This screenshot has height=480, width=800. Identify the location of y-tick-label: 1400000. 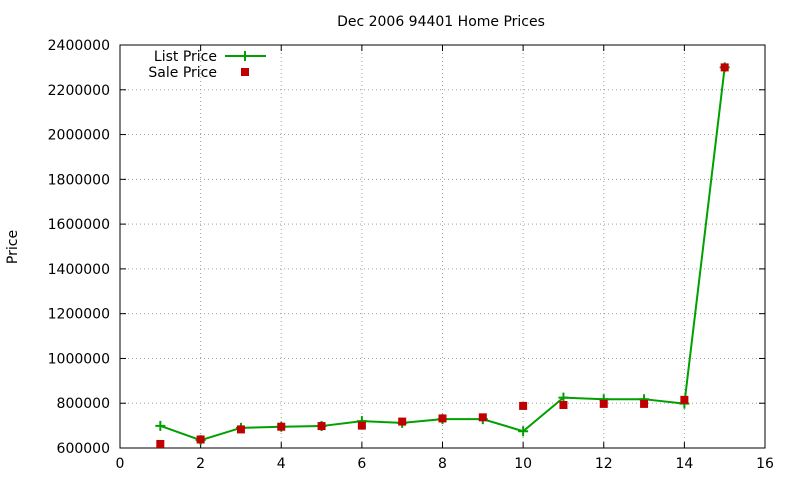
(79, 270).